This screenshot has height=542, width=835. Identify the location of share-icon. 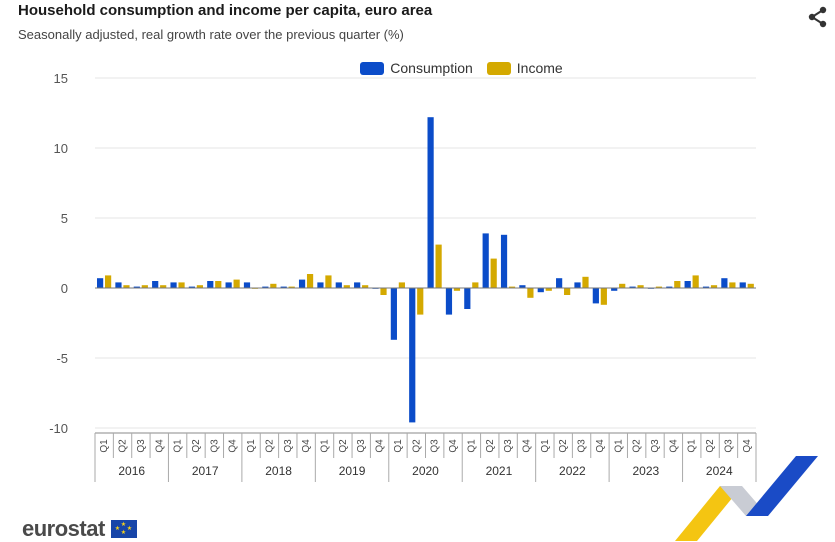
(818, 17).